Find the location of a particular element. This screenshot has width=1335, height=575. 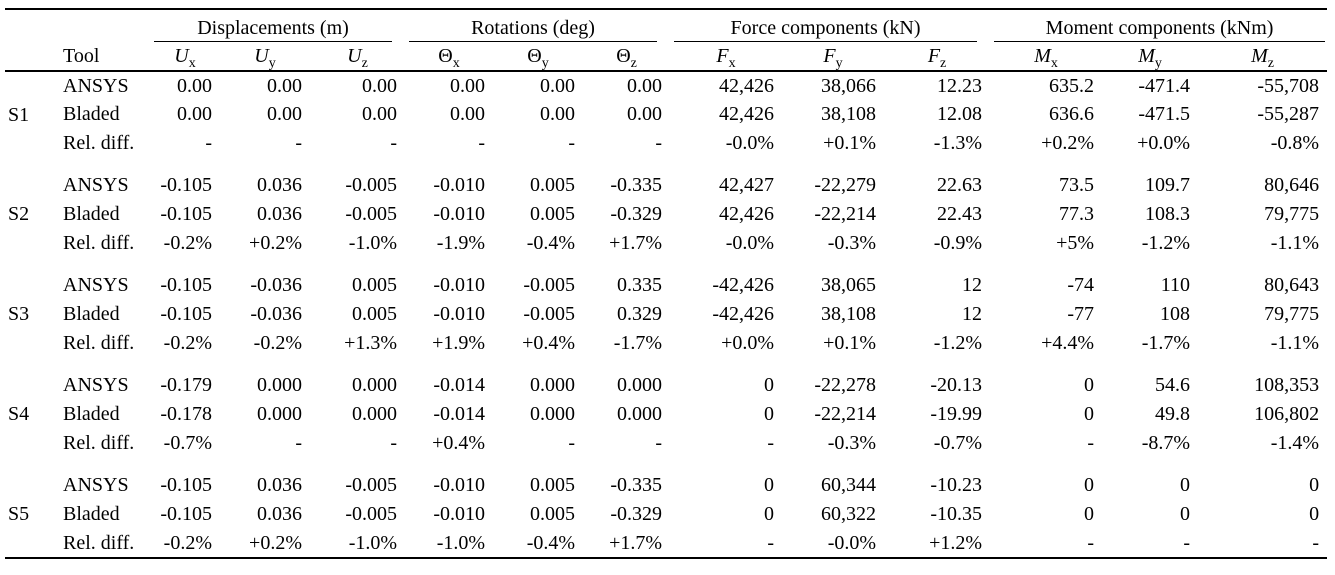

value-cell: 54.6 is located at coordinates (1173, 385).